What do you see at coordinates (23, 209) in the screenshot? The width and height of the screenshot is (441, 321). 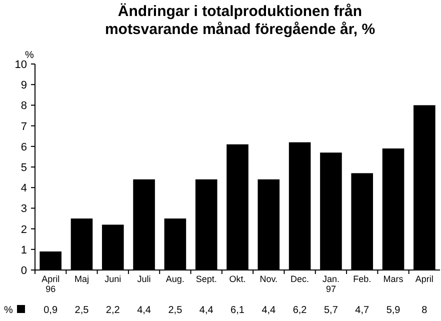 I see `y-tick-label: 3` at bounding box center [23, 209].